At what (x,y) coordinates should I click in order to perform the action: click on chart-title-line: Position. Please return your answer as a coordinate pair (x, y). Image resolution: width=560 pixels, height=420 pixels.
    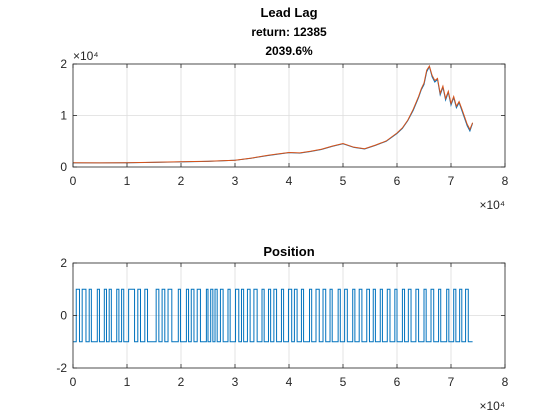
    Looking at the image, I should click on (288, 251).